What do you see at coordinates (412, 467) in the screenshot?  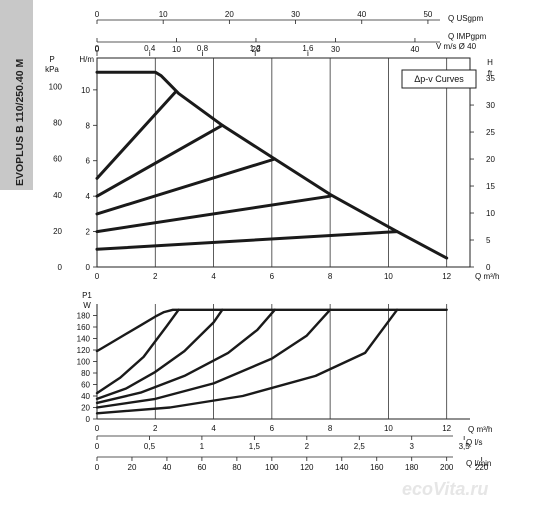 I see `bottom-aux-tick-label: 180` at bounding box center [412, 467].